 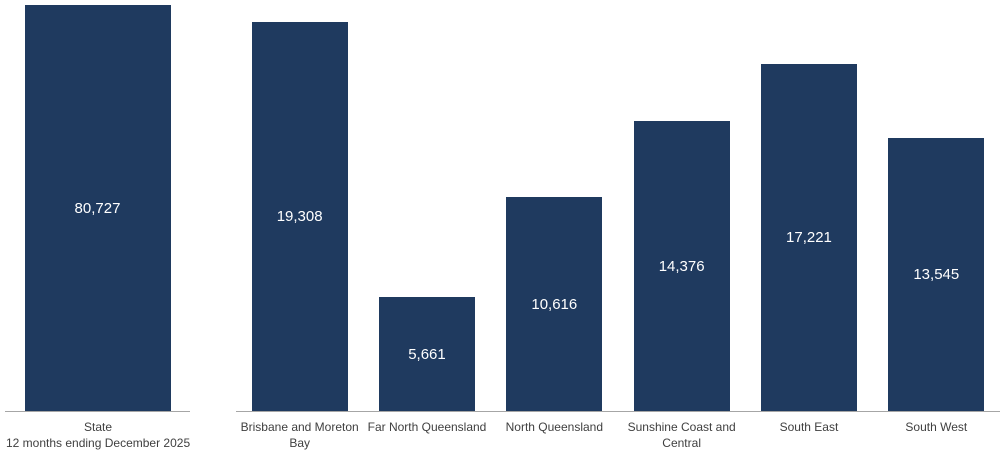 What do you see at coordinates (427, 427) in the screenshot?
I see `category-label-far-north-queensland: Far North Queensland` at bounding box center [427, 427].